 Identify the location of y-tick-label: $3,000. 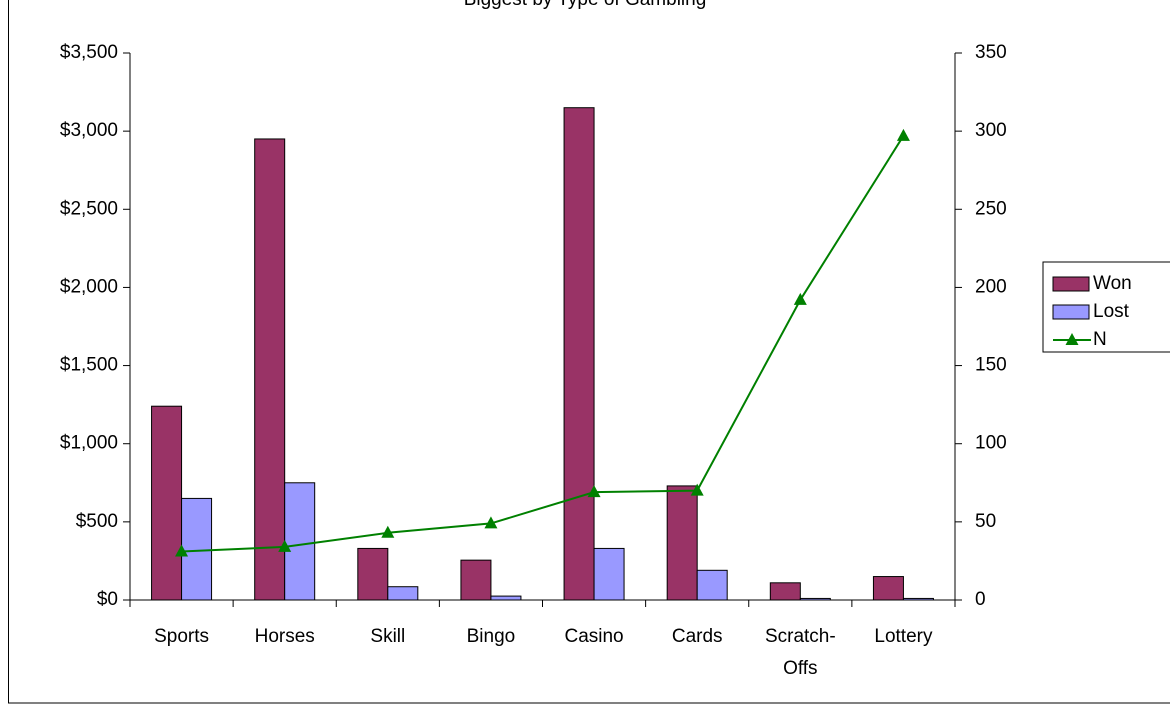
(89, 130).